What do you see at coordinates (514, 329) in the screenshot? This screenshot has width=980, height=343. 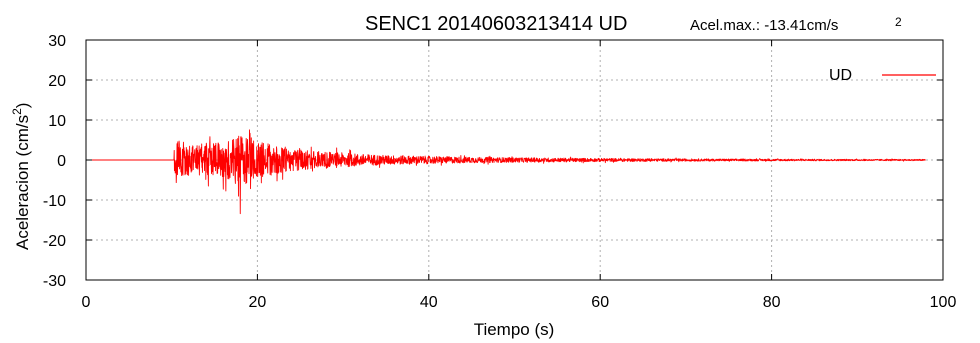 I see `x-axis-label: Tiempo (s)` at bounding box center [514, 329].